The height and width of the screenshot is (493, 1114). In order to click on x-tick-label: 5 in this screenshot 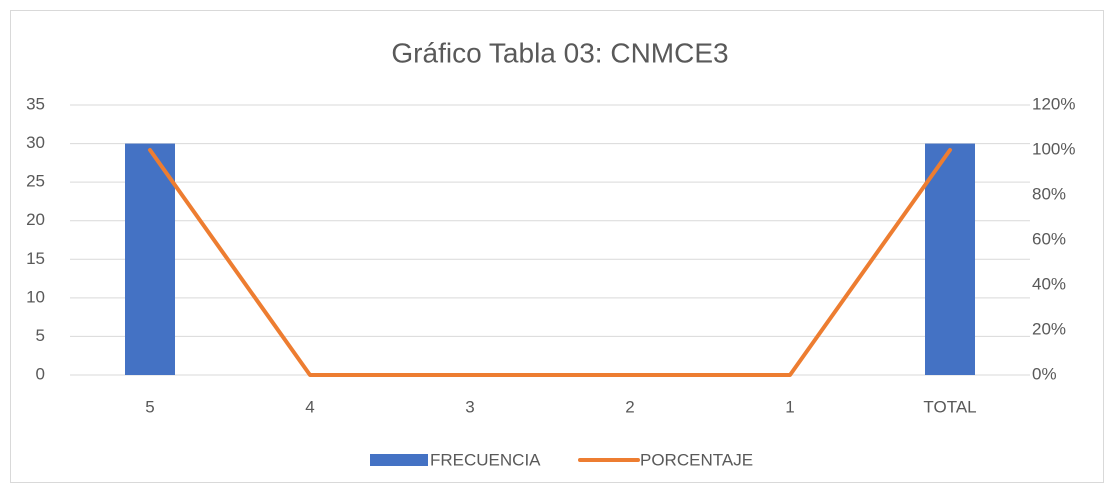, I will do `click(149, 406)`.